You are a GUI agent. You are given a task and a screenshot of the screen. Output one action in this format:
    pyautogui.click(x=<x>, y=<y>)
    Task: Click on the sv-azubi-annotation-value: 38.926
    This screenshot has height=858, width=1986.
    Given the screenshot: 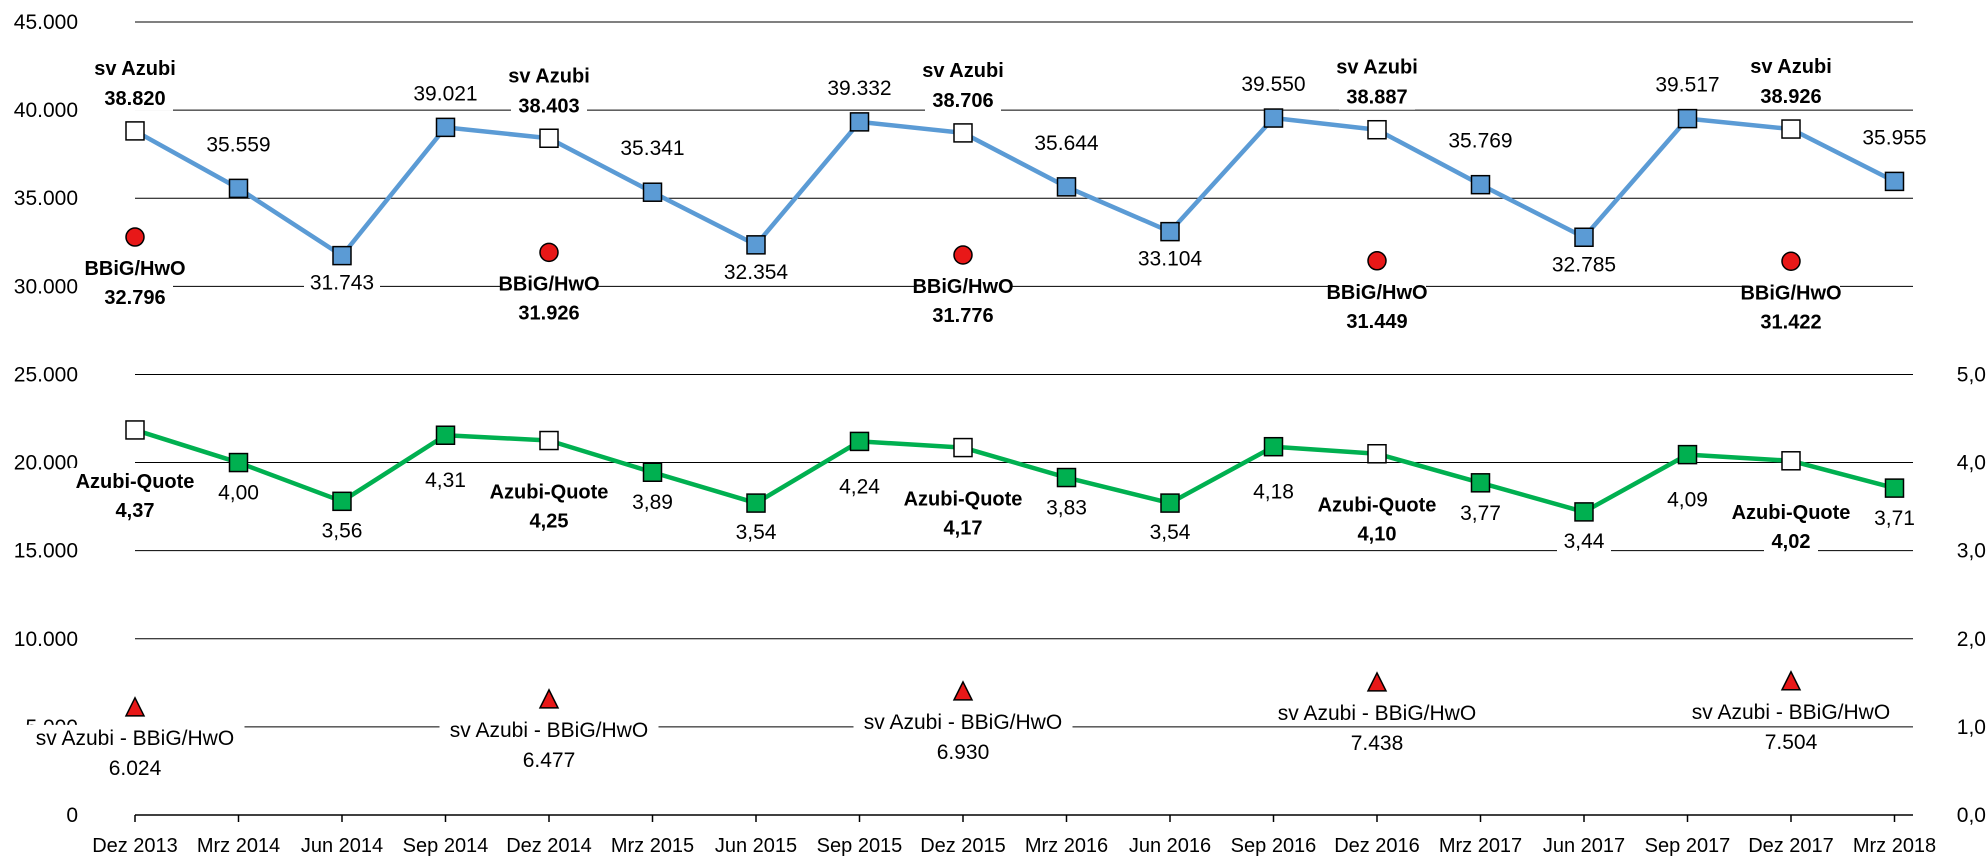 What is the action you would take?
    pyautogui.click(x=1790, y=97)
    